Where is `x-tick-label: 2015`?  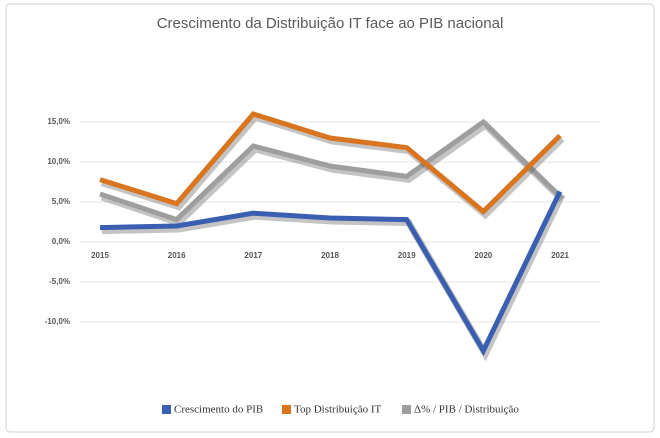 x-tick-label: 2015 is located at coordinates (100, 255).